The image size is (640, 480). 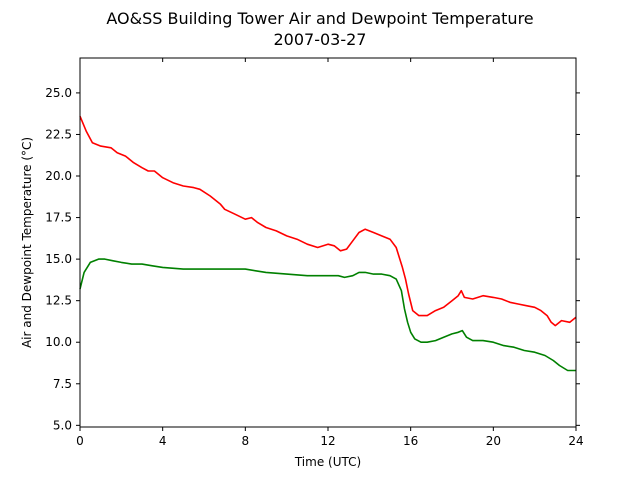 What do you see at coordinates (575, 441) in the screenshot?
I see `x-tick-label: 24` at bounding box center [575, 441].